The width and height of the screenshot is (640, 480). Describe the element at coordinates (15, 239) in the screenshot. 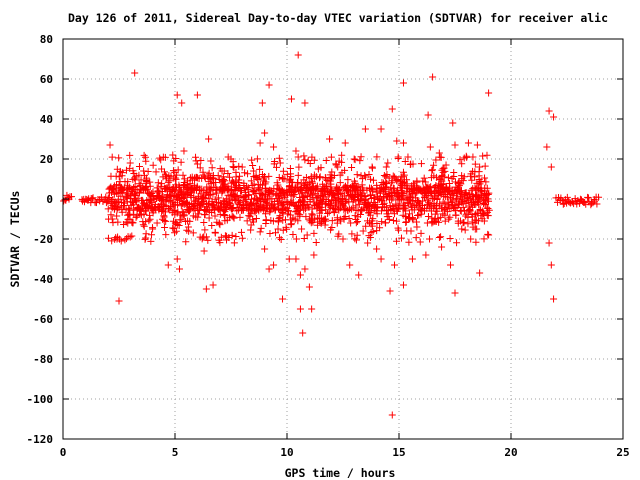

I see `y-axis-label: SDTVAR / TECUs` at that location.